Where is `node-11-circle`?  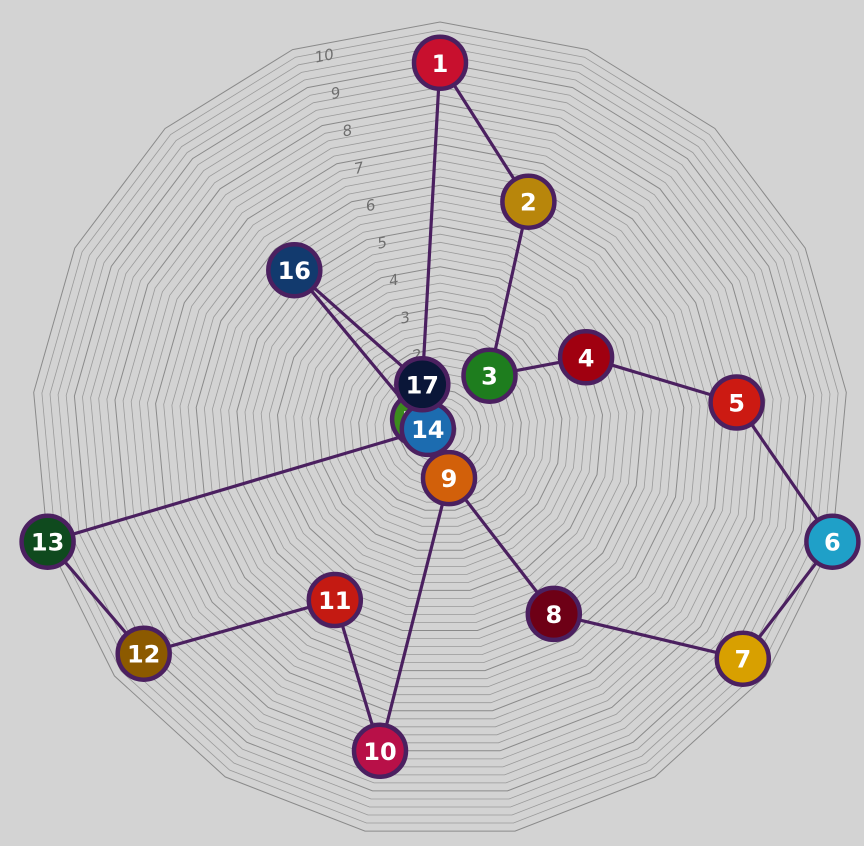
node-11-circle is located at coordinates (335, 600).